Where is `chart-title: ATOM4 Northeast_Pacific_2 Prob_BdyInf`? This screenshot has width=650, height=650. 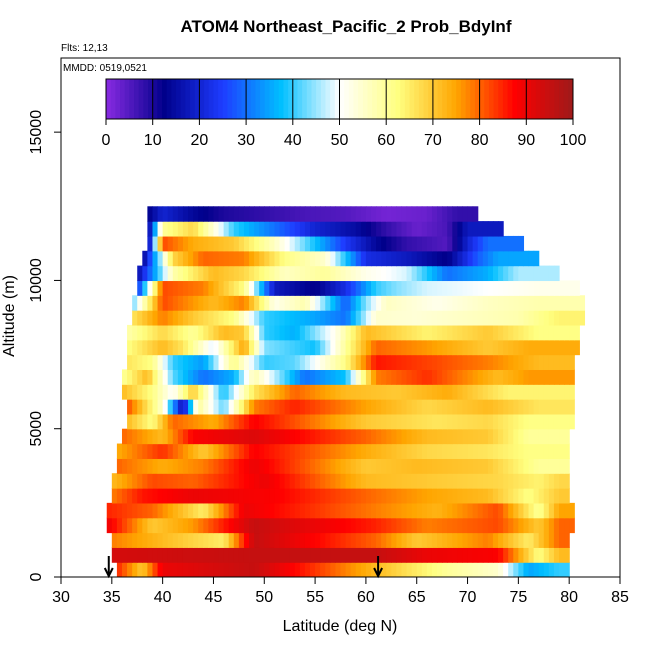 chart-title: ATOM4 Northeast_Pacific_2 Prob_BdyInf is located at coordinates (346, 26).